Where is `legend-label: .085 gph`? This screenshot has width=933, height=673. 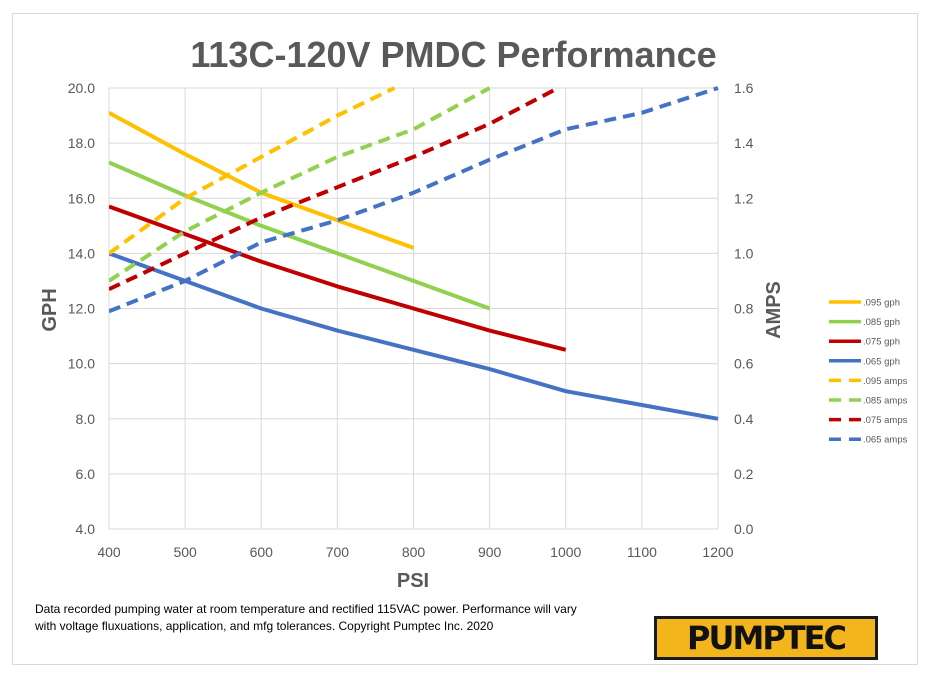 legend-label: .085 gph is located at coordinates (881, 322).